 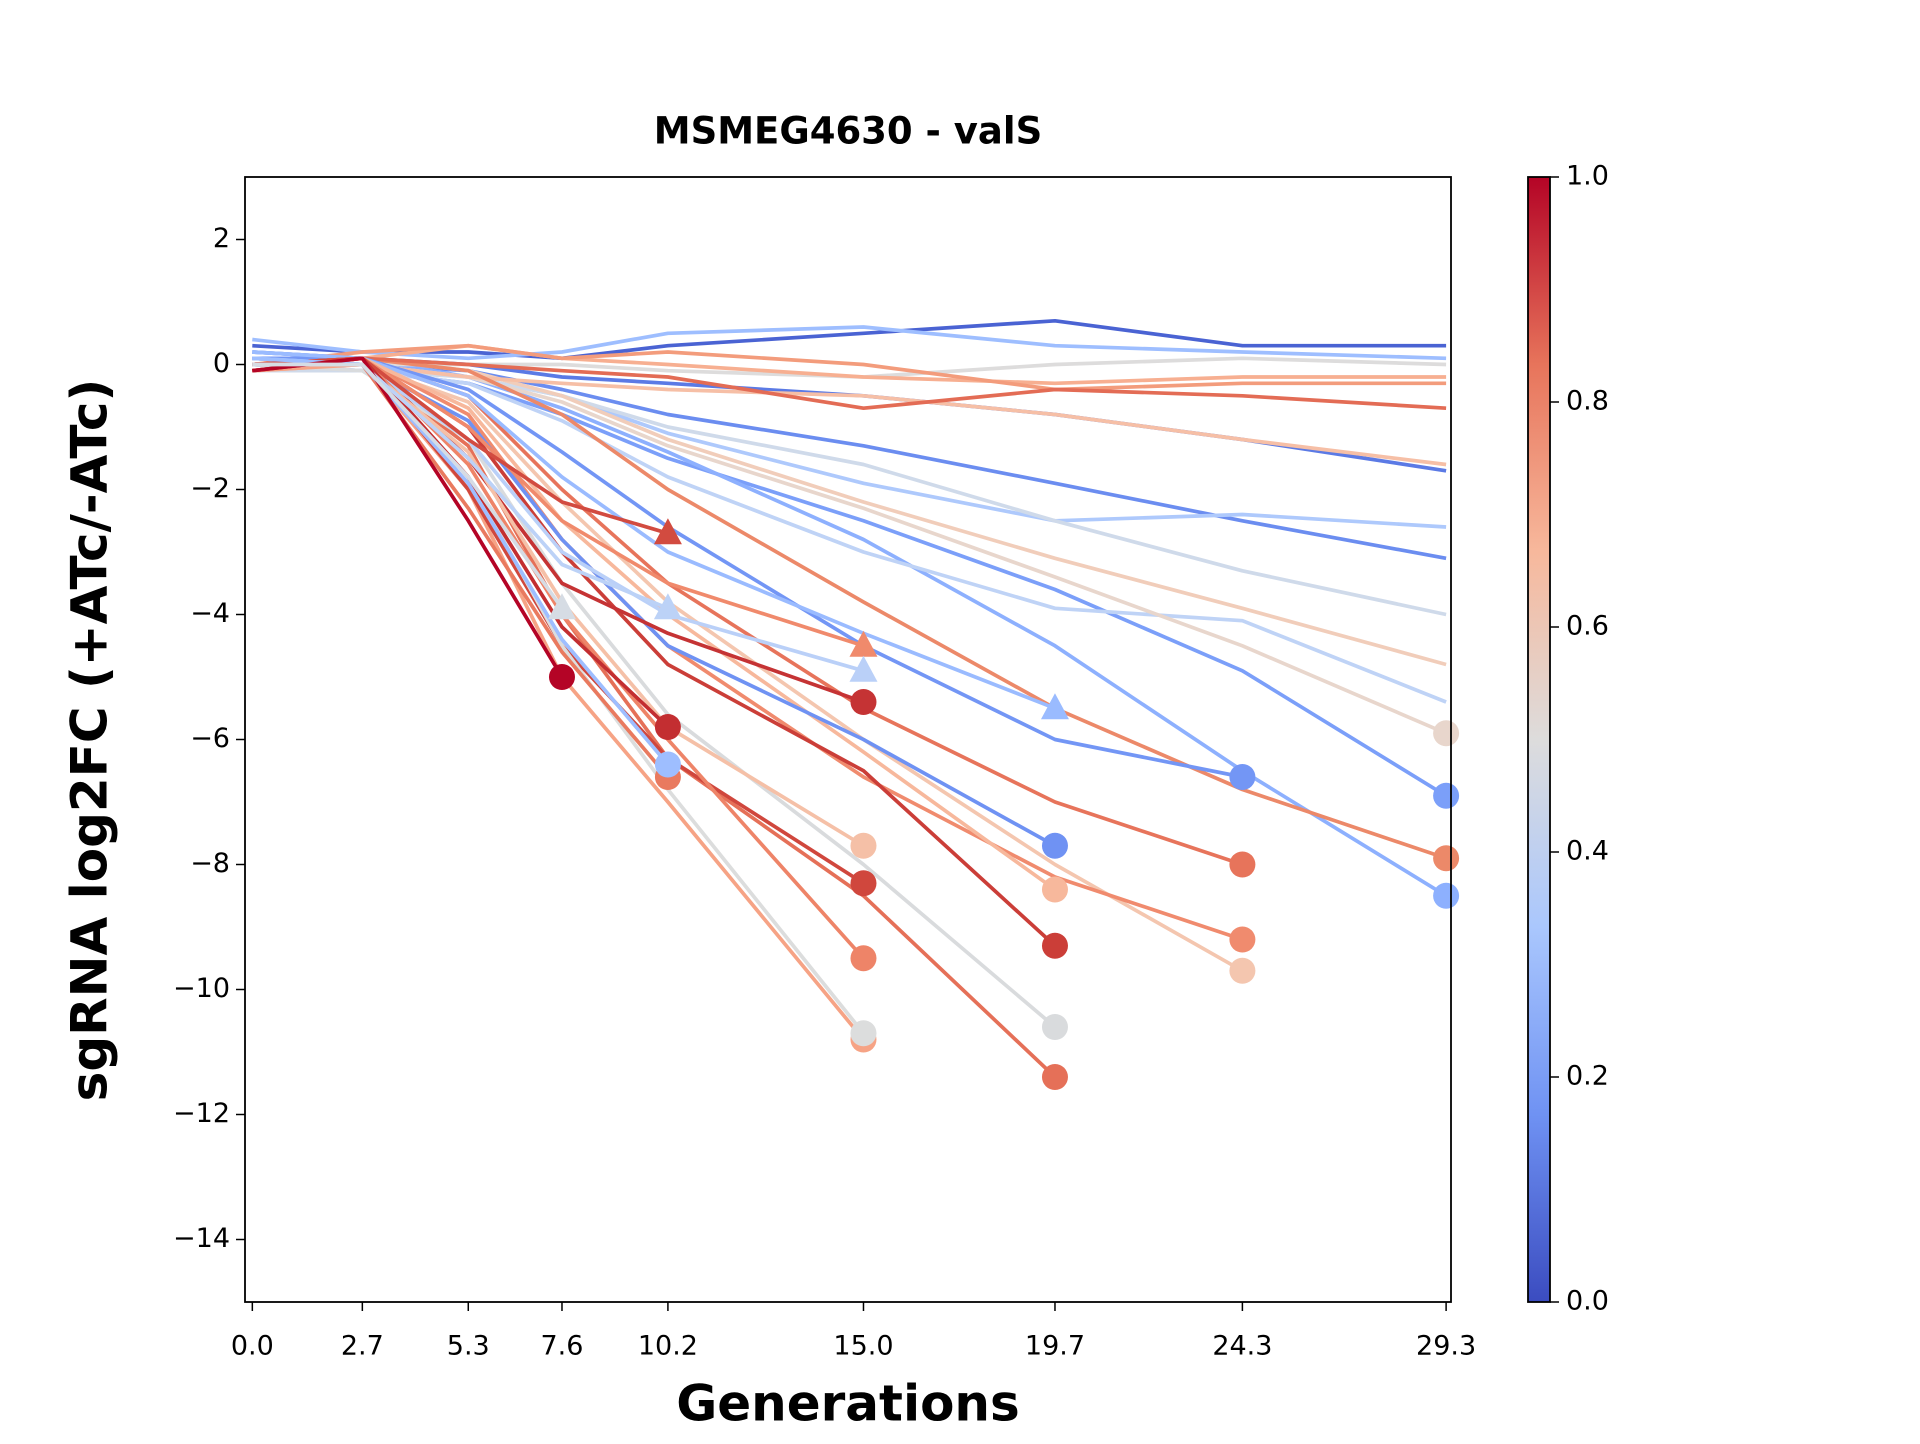 What do you see at coordinates (210, 863) in the screenshot?
I see `y-tick-label: −8` at bounding box center [210, 863].